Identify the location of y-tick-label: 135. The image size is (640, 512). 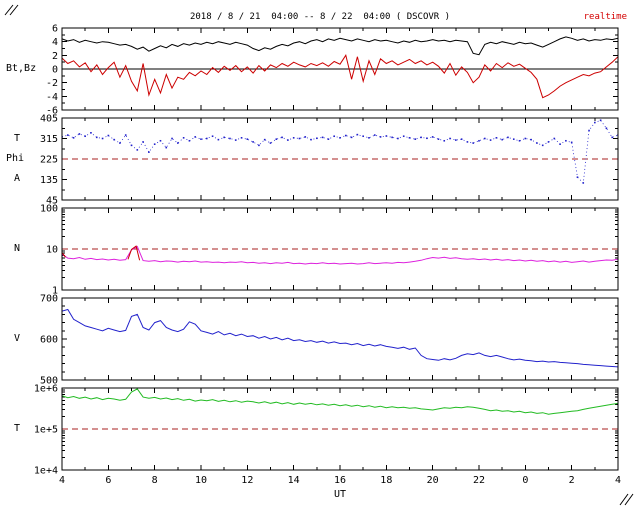
(49, 180).